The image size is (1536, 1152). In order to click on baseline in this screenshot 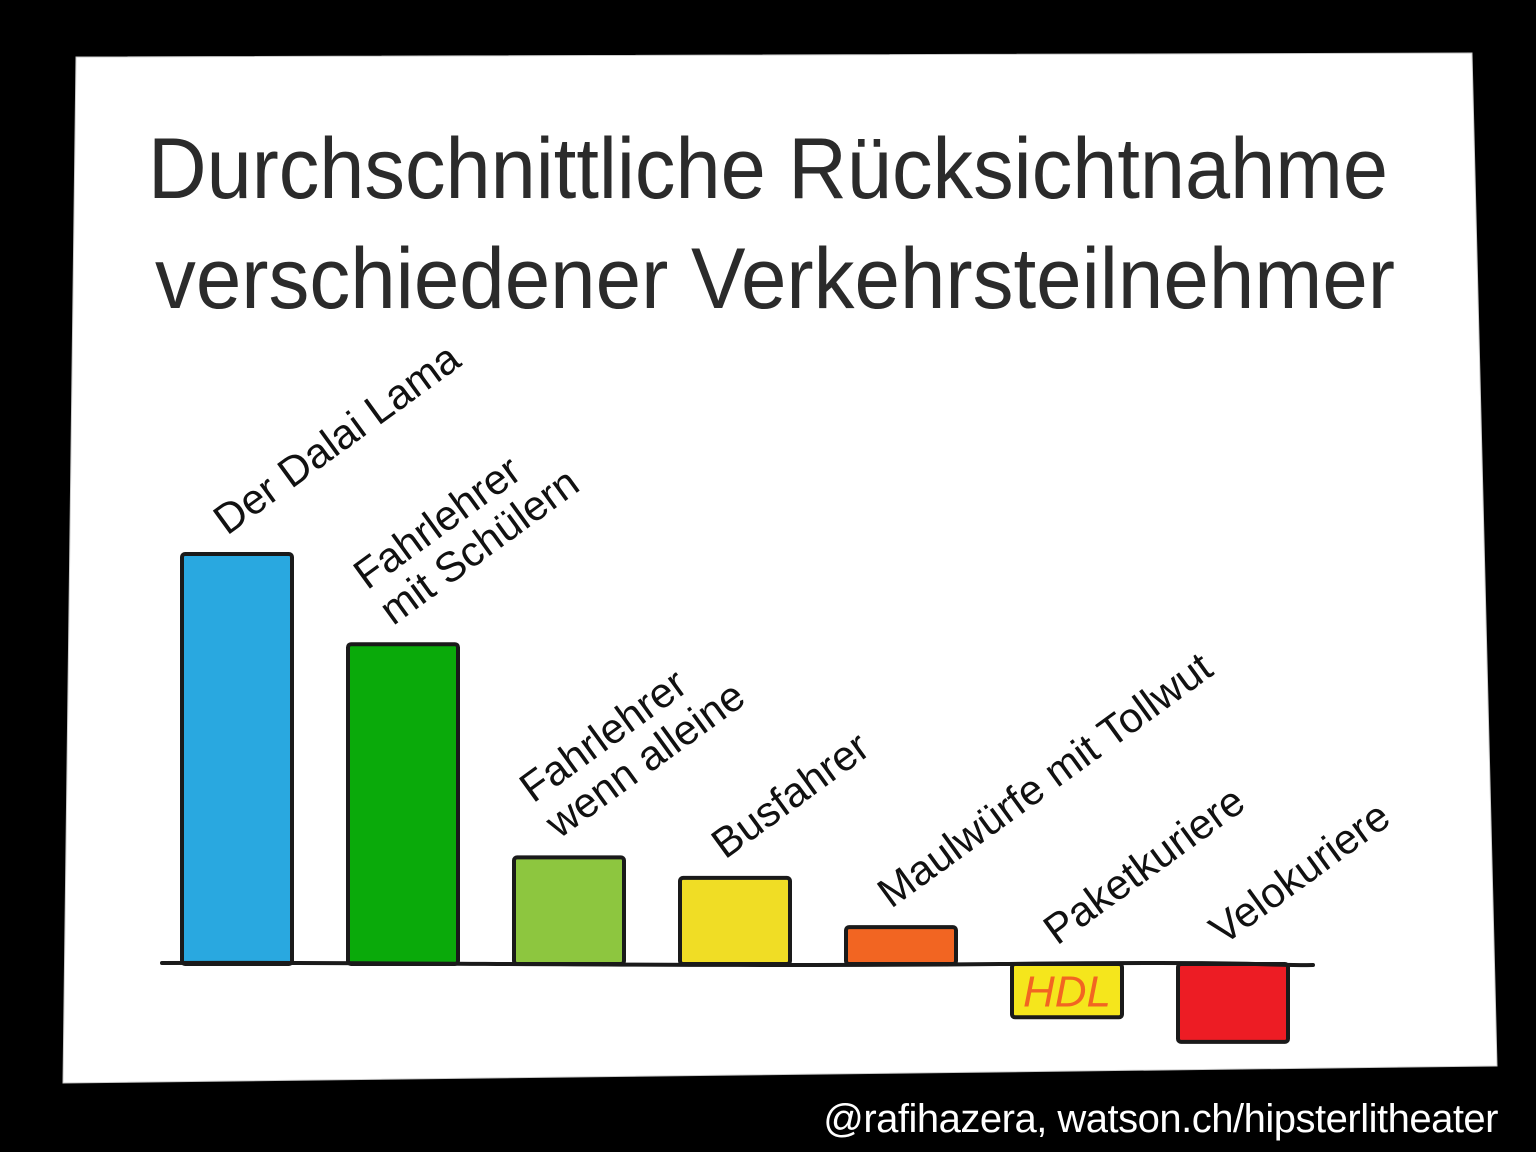, I will do `click(737, 964)`.